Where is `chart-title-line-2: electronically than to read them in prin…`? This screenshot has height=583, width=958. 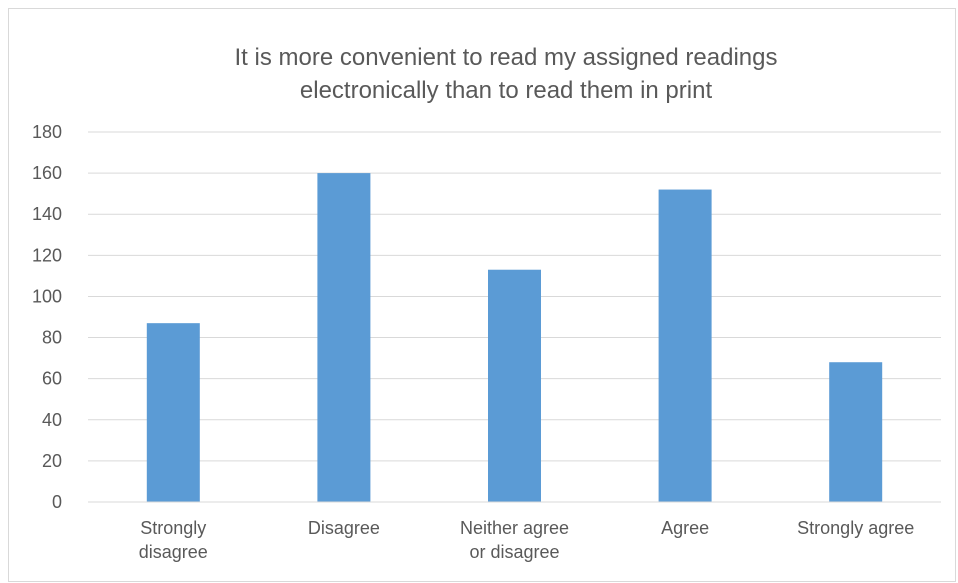 chart-title-line-2: electronically than to read them in prin… is located at coordinates (506, 90).